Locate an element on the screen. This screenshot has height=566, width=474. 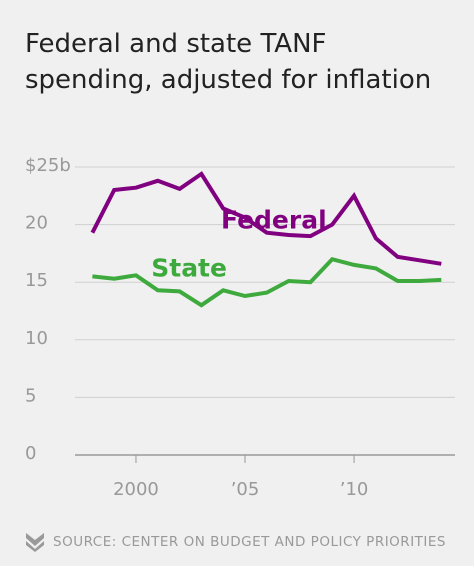
y-tick-label: 15 is located at coordinates (36, 280).